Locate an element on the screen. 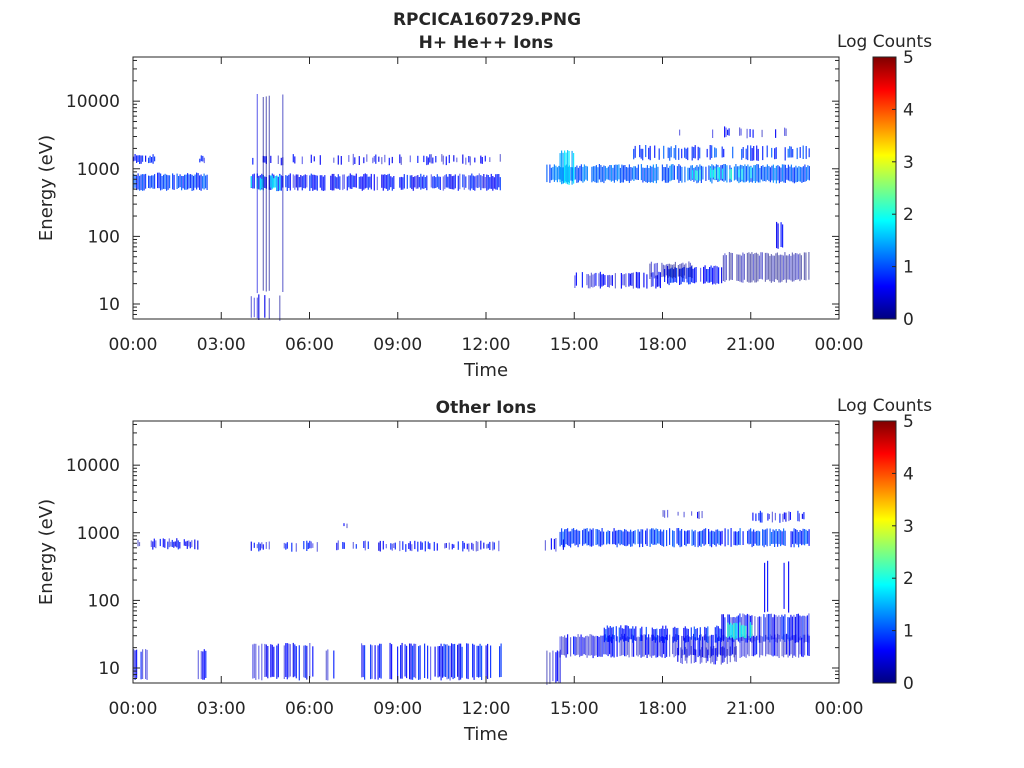  x-tick-label: 00:00 is located at coordinates (839, 709).